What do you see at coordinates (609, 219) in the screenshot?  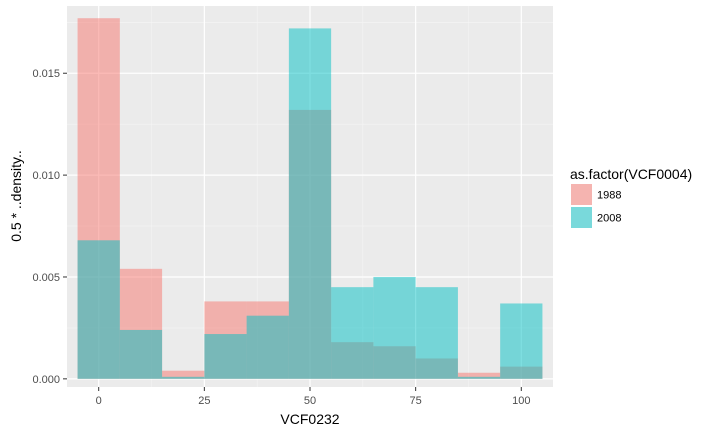 I see `legend-label-2008: 2008` at bounding box center [609, 219].